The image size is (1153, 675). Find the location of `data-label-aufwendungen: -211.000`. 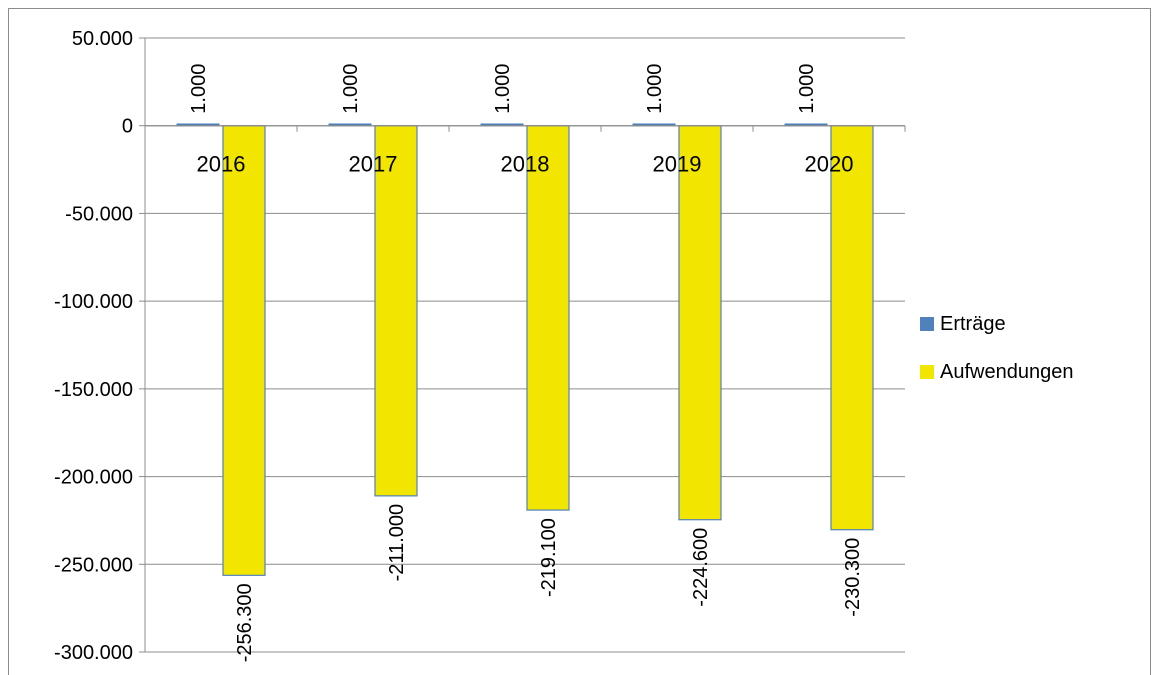

data-label-aufwendungen: -211.000 is located at coordinates (397, 542).